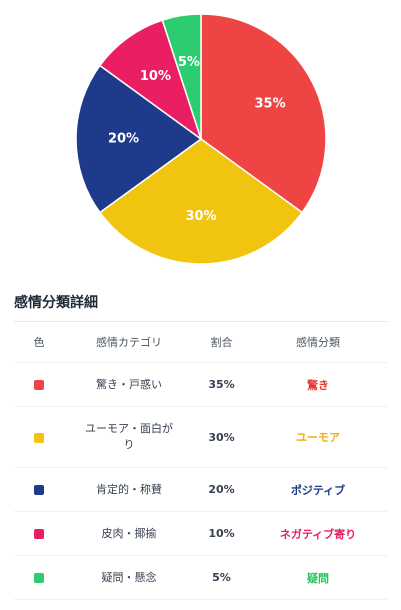 The image size is (401, 610). I want to click on table-row: 驚き・戸惑い 35% 驚き, so click(200, 384).